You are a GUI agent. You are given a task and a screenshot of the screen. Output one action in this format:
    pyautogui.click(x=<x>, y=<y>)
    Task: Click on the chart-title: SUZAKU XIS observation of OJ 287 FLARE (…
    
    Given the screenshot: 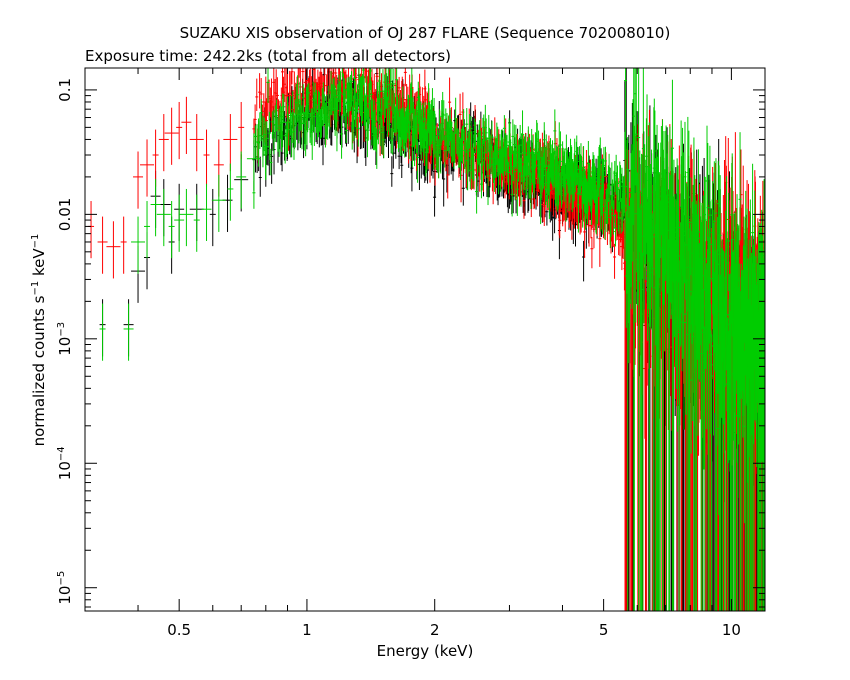 What is the action you would take?
    pyautogui.click(x=425, y=33)
    